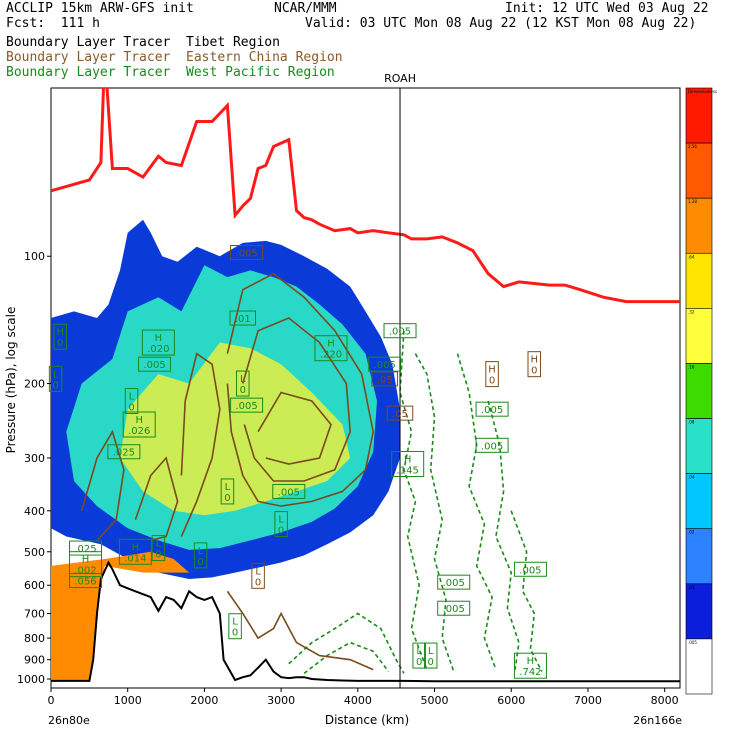 This screenshot has height=740, width=740. What do you see at coordinates (691, 366) in the screenshot?
I see `colorbar-level: .16` at bounding box center [691, 366].